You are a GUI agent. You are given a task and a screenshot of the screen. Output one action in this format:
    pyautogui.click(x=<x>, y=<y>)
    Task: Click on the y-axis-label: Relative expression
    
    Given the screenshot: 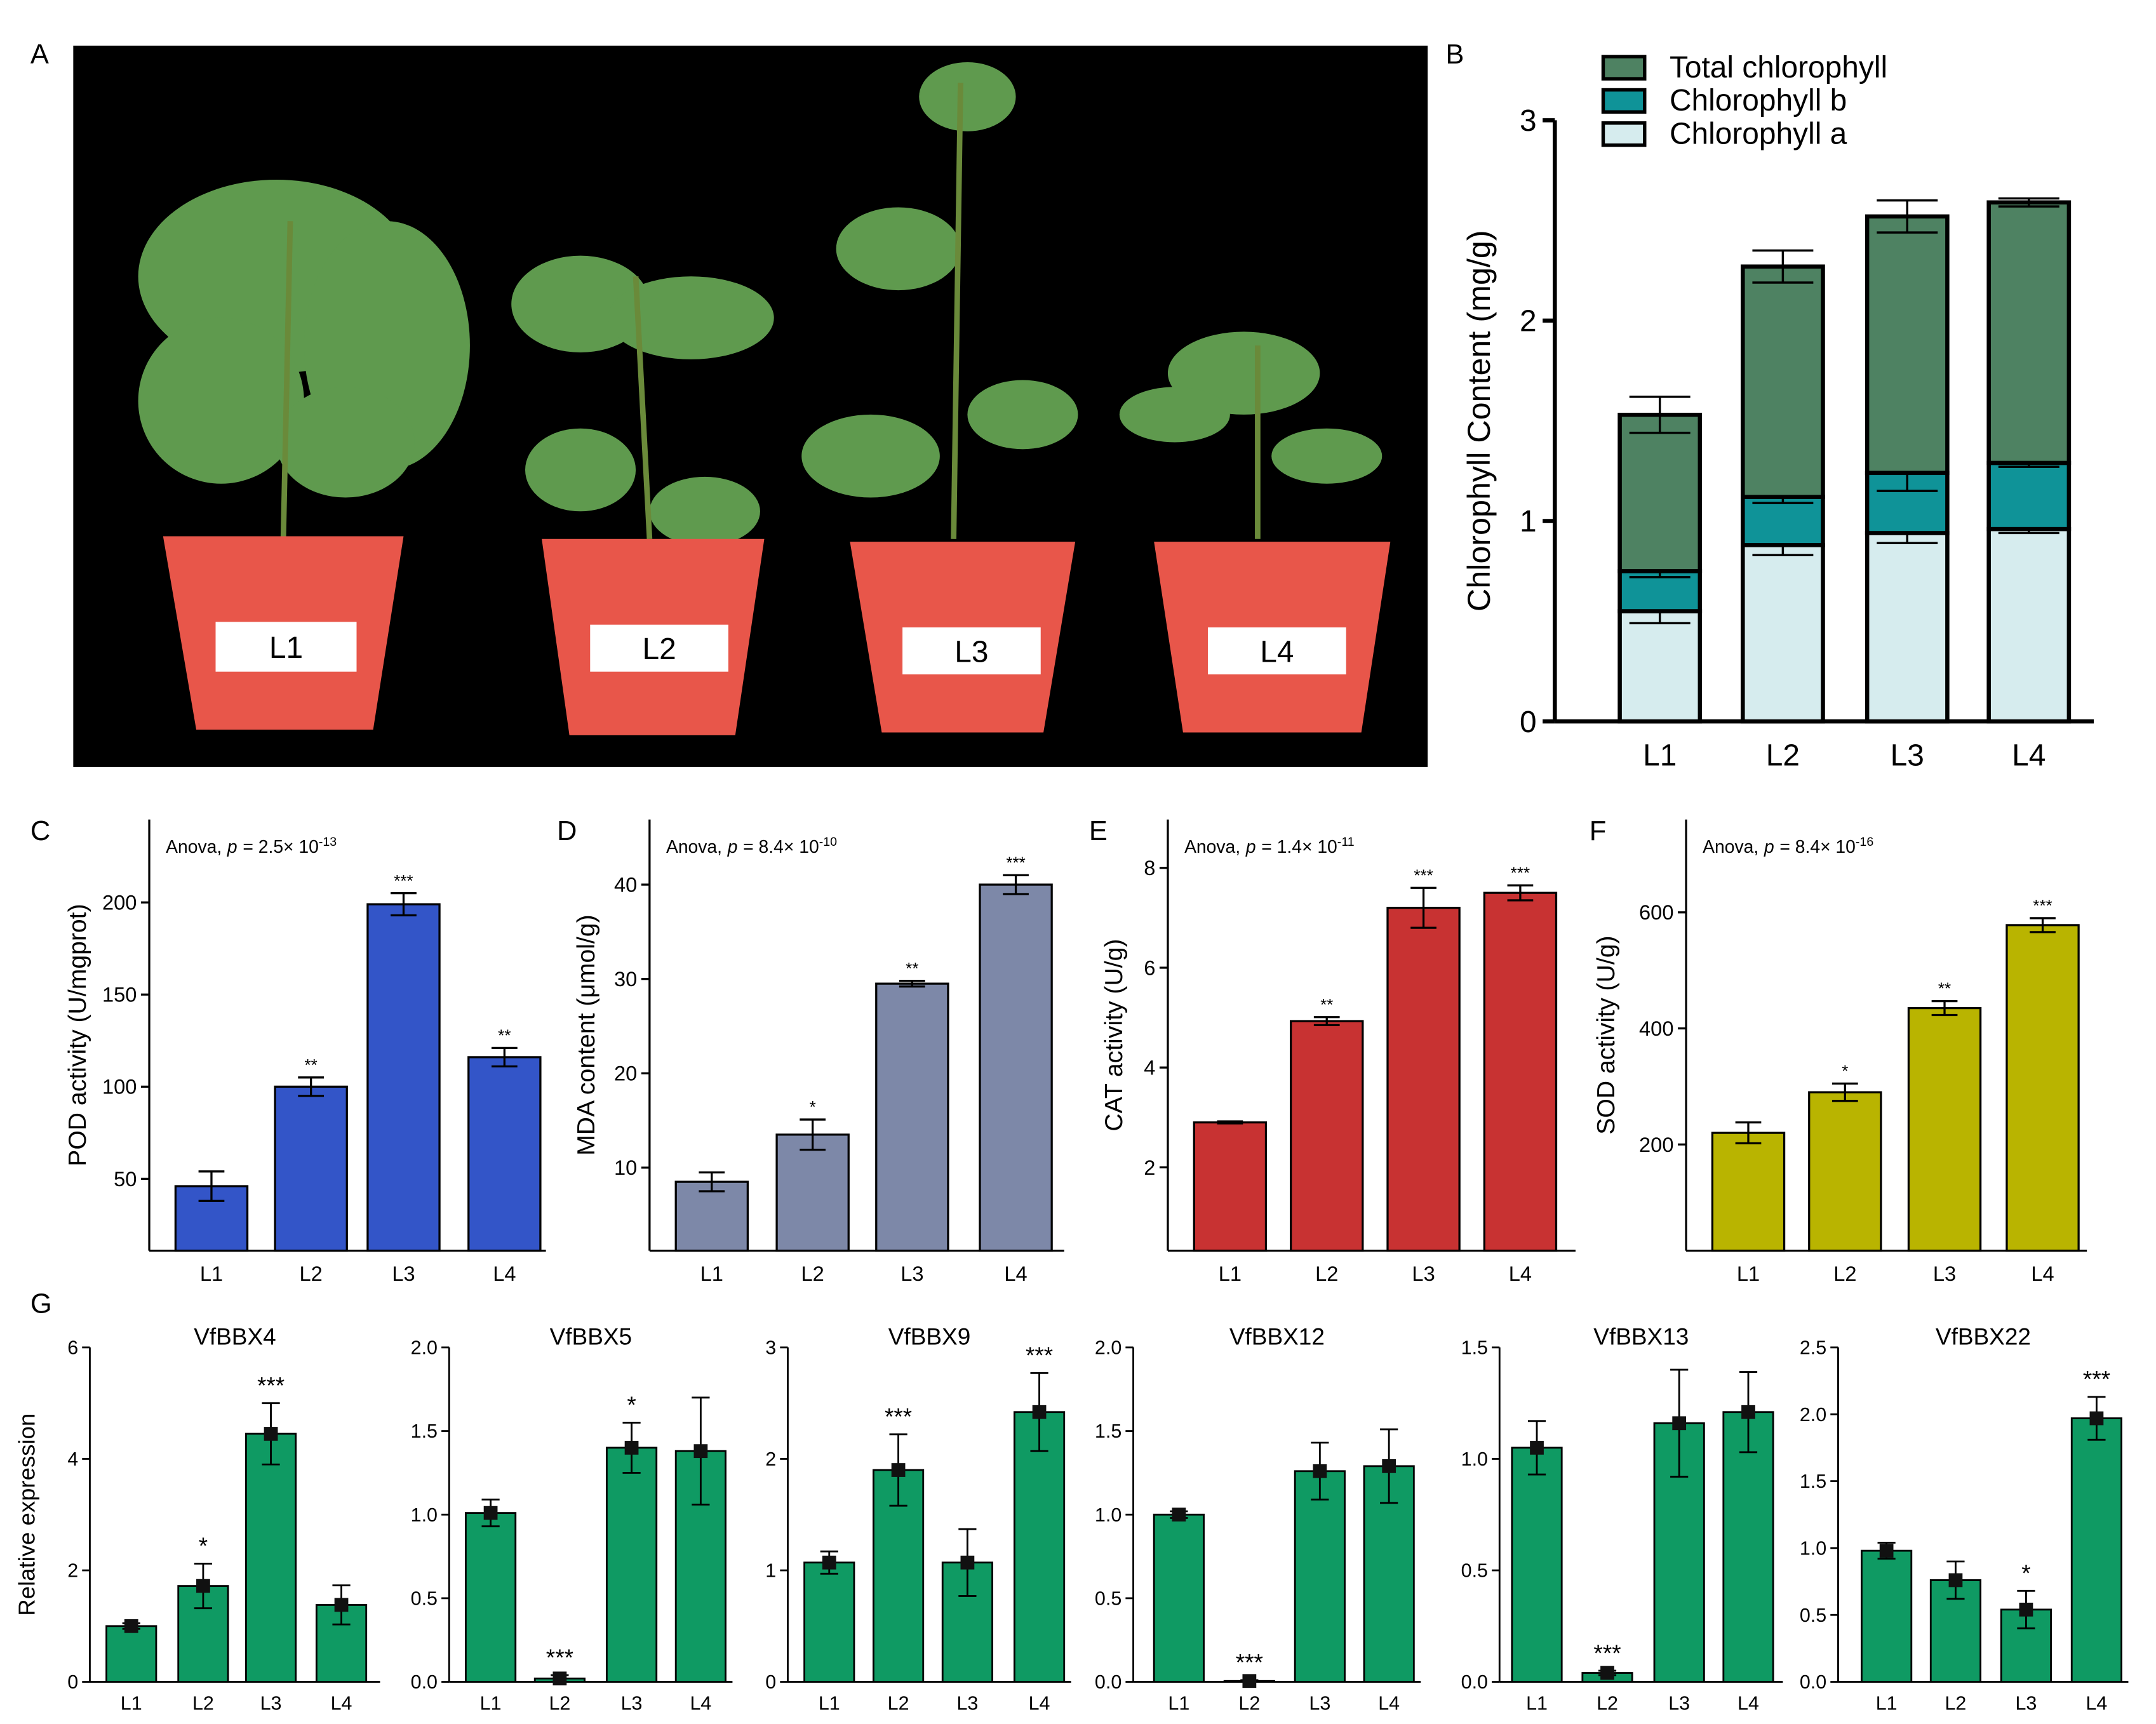 What is the action you would take?
    pyautogui.click(x=26, y=1514)
    